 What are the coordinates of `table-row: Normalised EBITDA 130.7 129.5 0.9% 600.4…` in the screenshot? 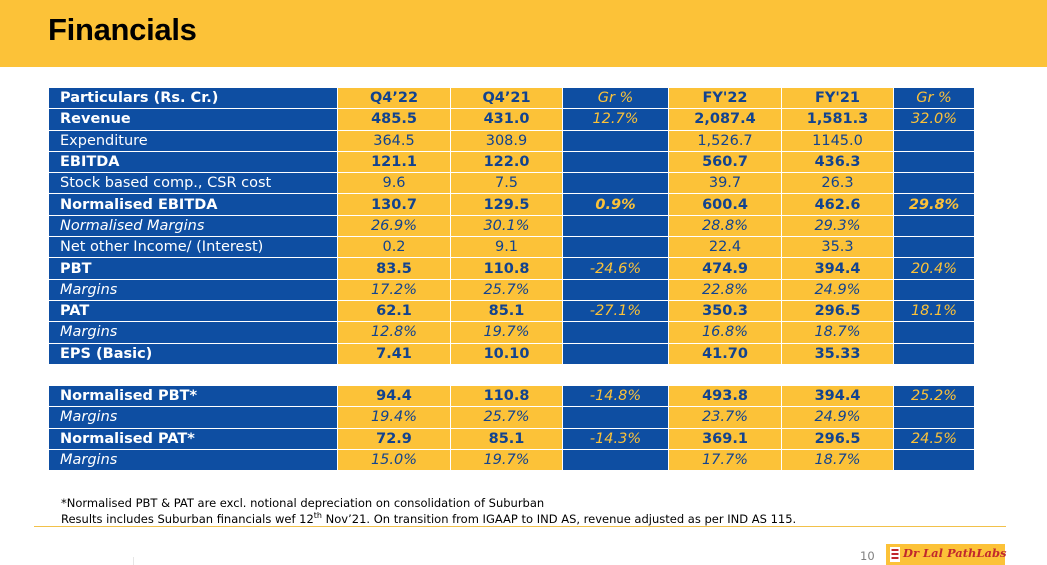 It's located at (511, 204).